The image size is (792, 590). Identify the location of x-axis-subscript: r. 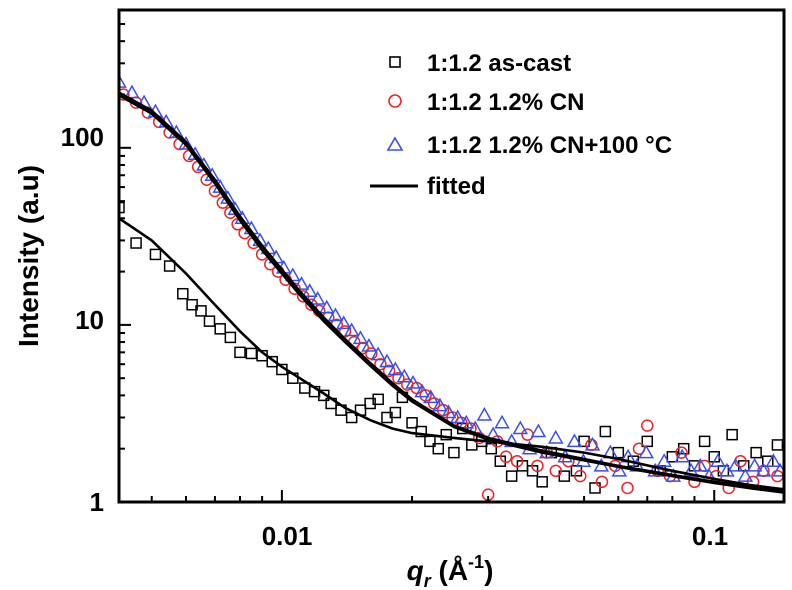
(428, 580).